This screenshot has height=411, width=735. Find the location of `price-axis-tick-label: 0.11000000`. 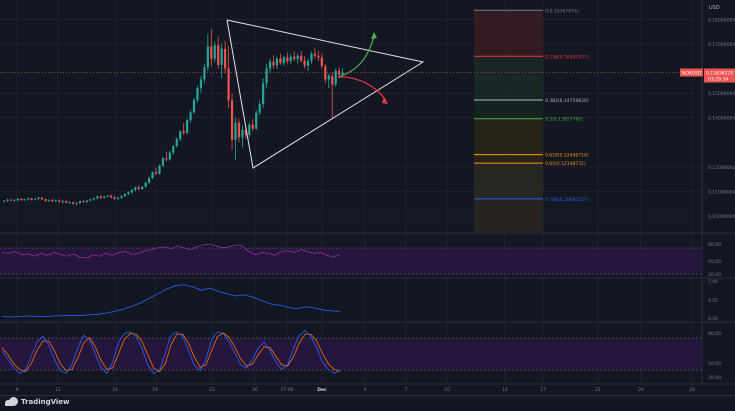

price-axis-tick-label: 0.11000000 is located at coordinates (721, 192).